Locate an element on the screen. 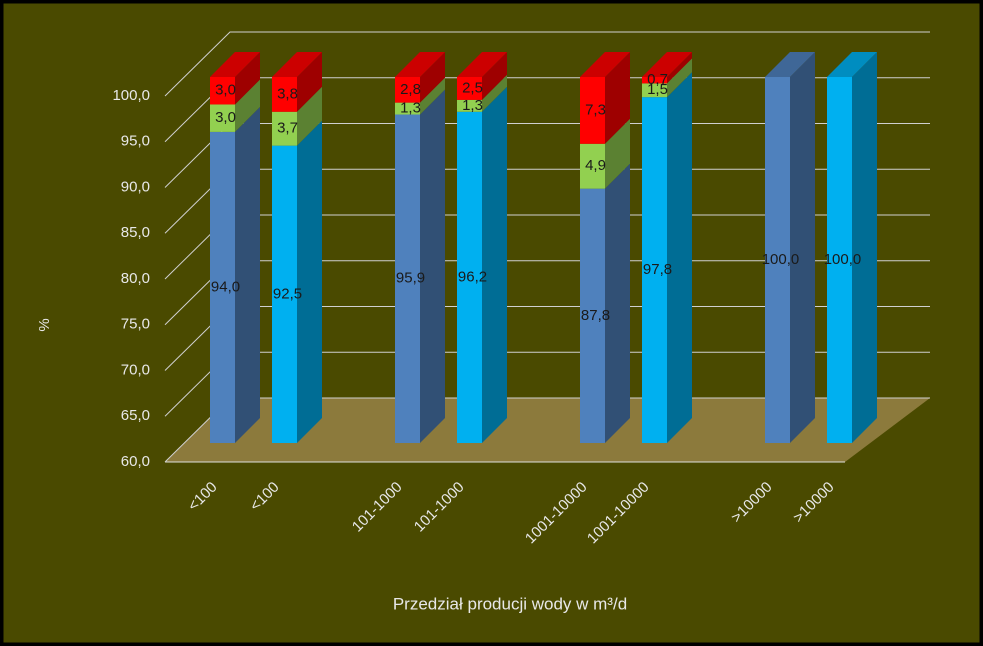  value-label: 0,7 is located at coordinates (657, 79).